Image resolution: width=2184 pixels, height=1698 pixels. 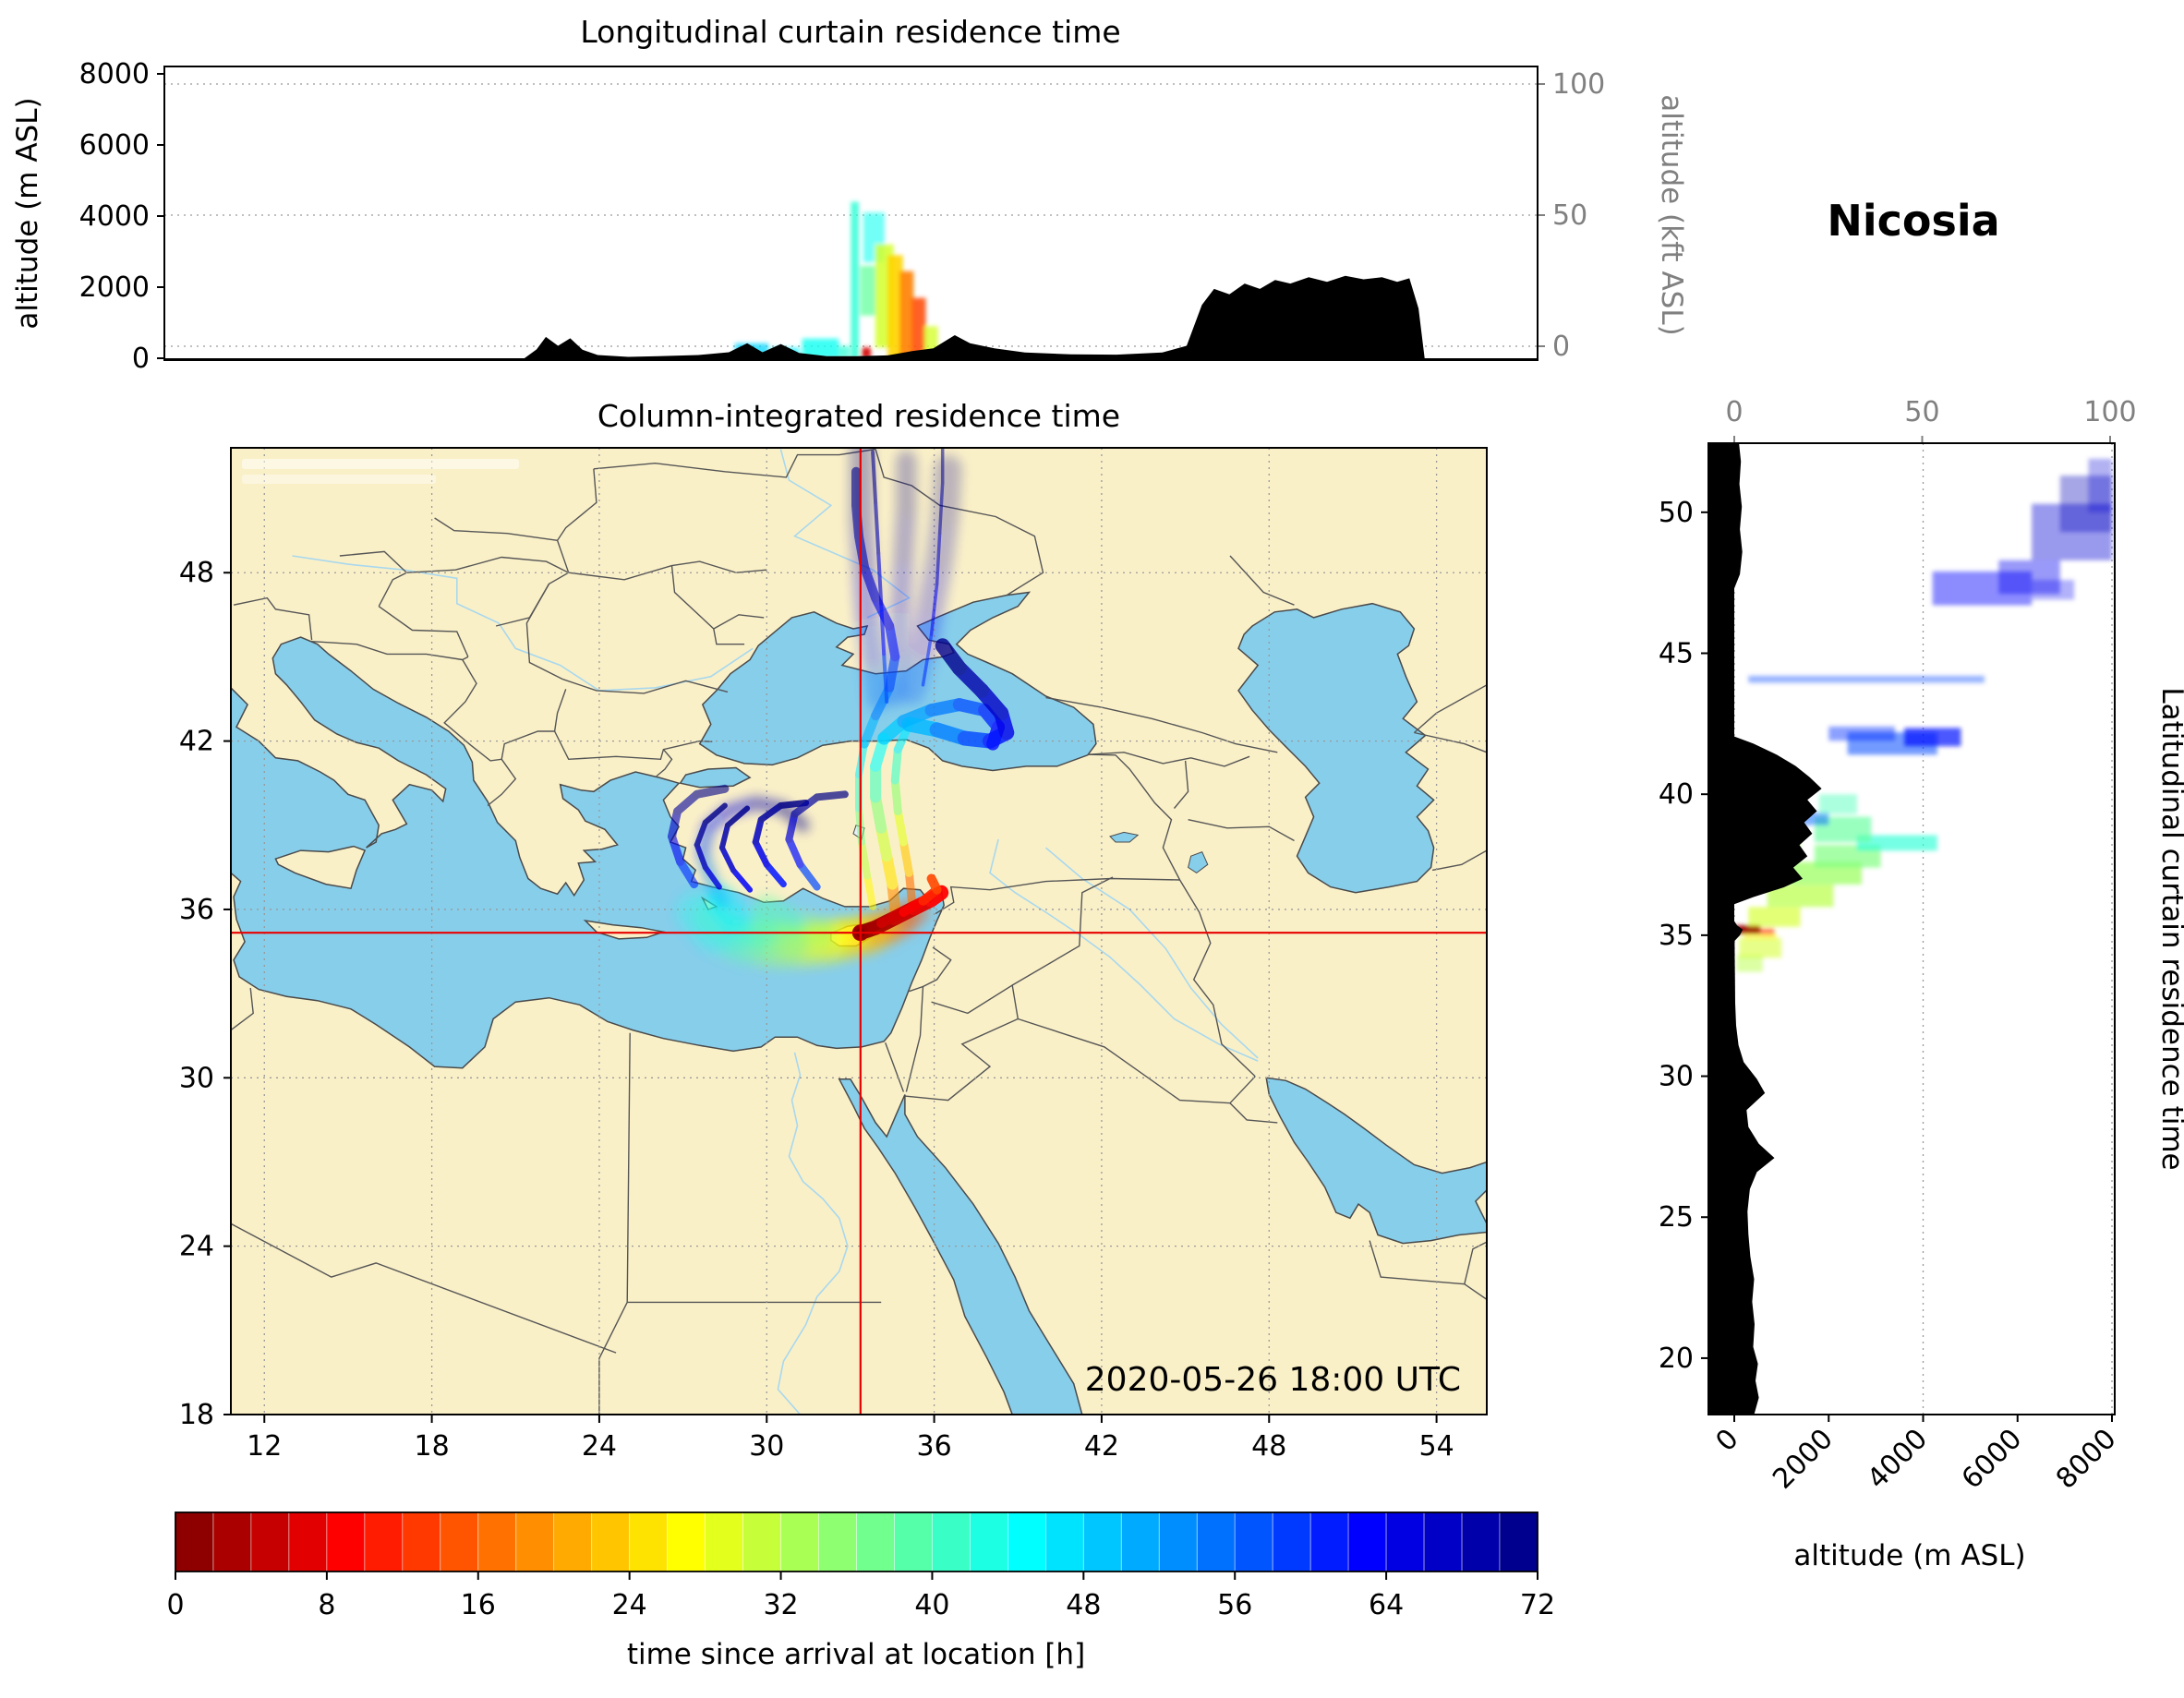 I want to click on latitude-tick-label: 40, so click(x=1676, y=794).